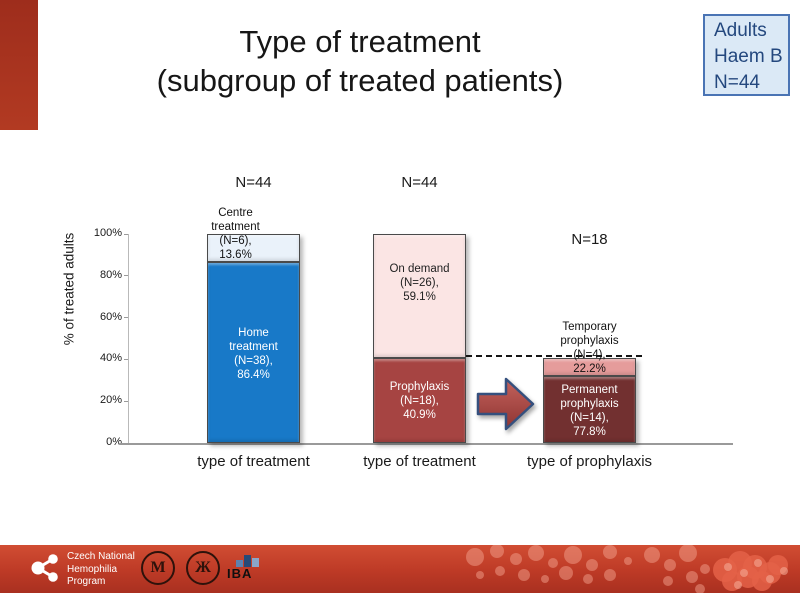 The width and height of the screenshot is (800, 600). I want to click on program-name: Czech National Hemophilia Program, so click(101, 570).